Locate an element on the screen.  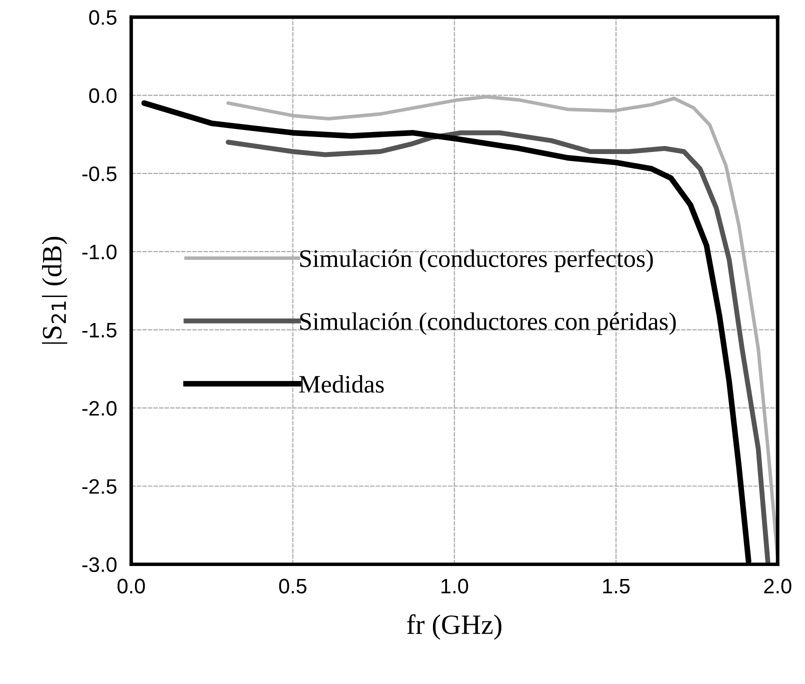
y-tick-label: 0.5 is located at coordinates (102, 17).